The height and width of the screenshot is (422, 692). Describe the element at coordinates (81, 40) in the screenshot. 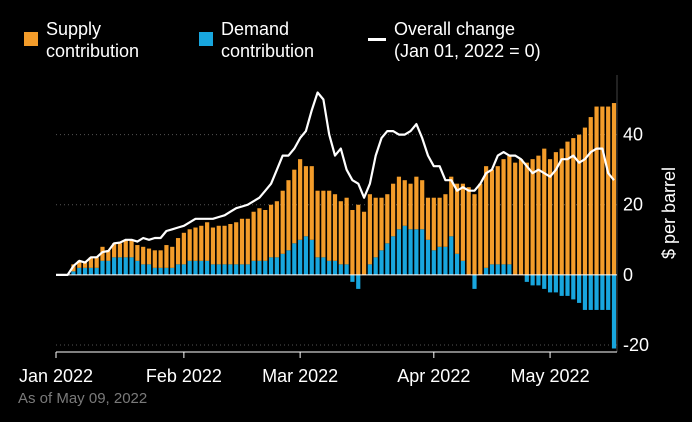

I see `legend-supply: Supply contribution` at that location.